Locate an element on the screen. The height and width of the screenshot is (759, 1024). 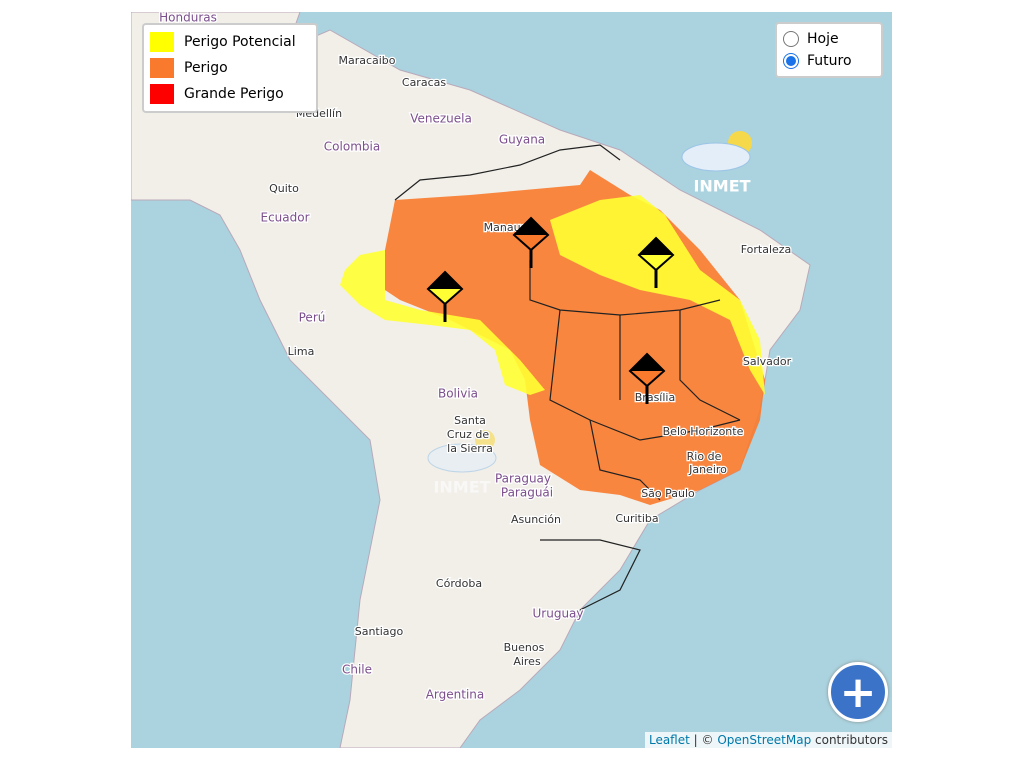
place-label: Maracaibo is located at coordinates (366, 60).